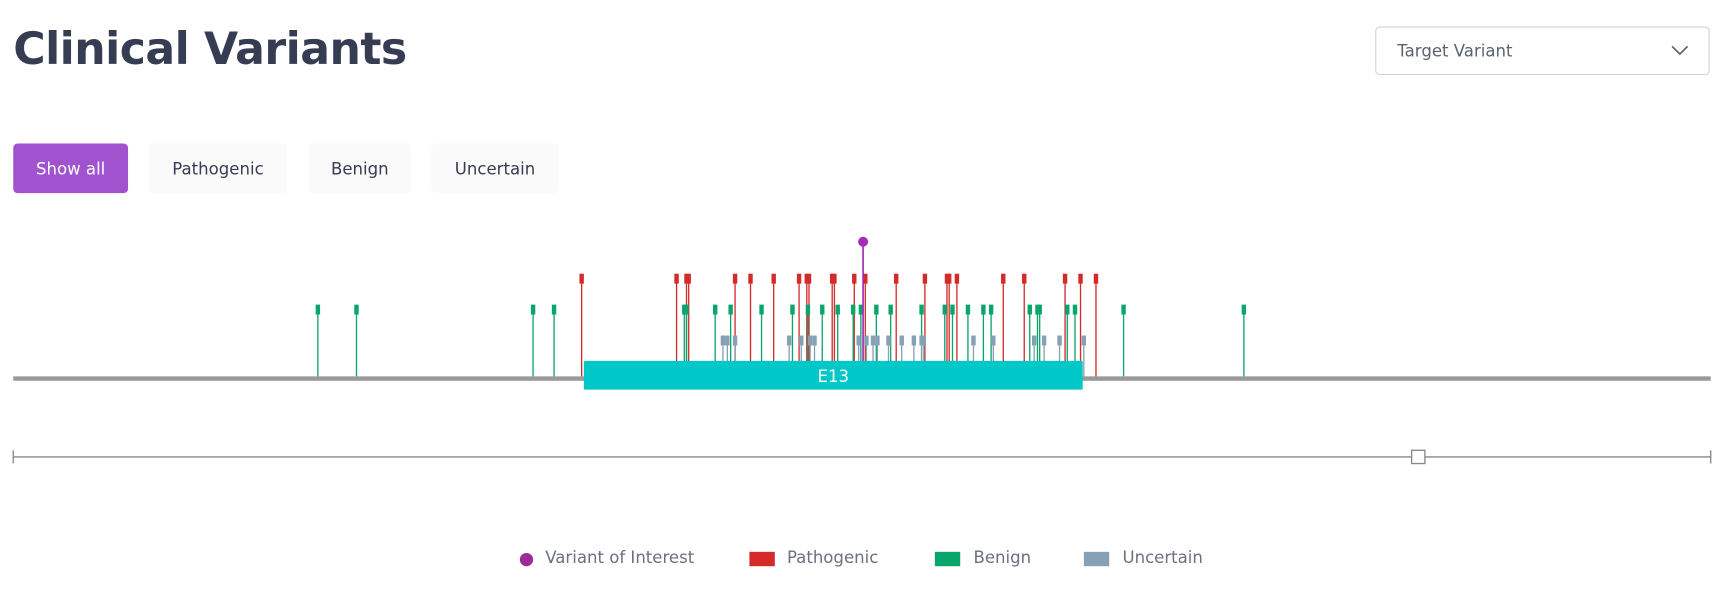  What do you see at coordinates (71, 168) in the screenshot?
I see `filter-show-all-button: Show all` at bounding box center [71, 168].